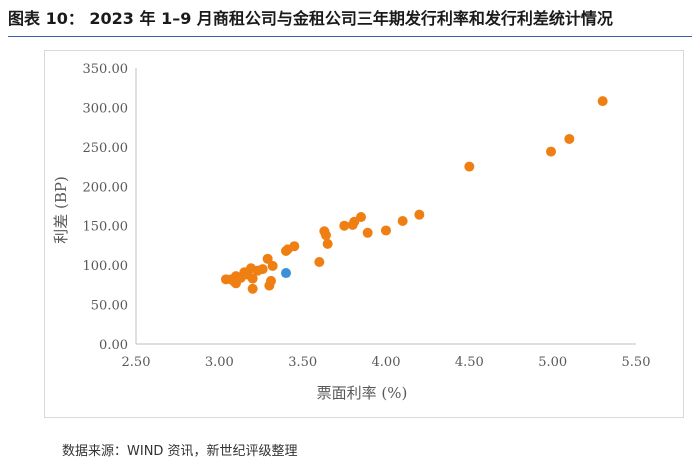 This screenshot has width=700, height=464. I want to click on title-divider, so click(350, 36).